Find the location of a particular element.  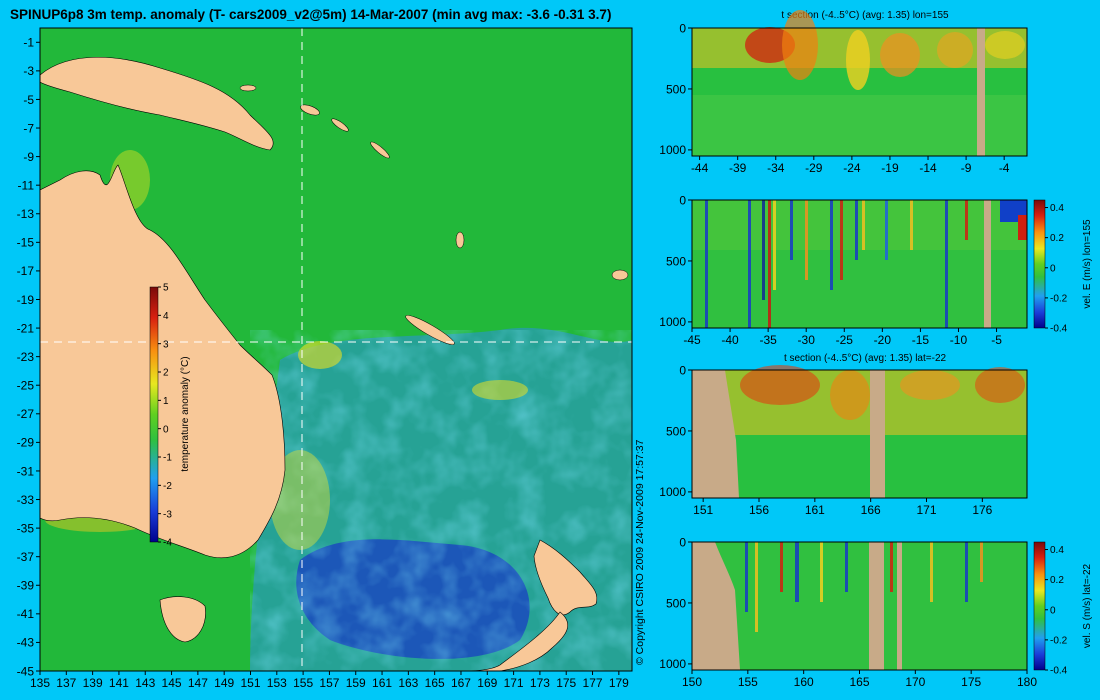

map-x-tick-label: 151 is located at coordinates (250, 683).